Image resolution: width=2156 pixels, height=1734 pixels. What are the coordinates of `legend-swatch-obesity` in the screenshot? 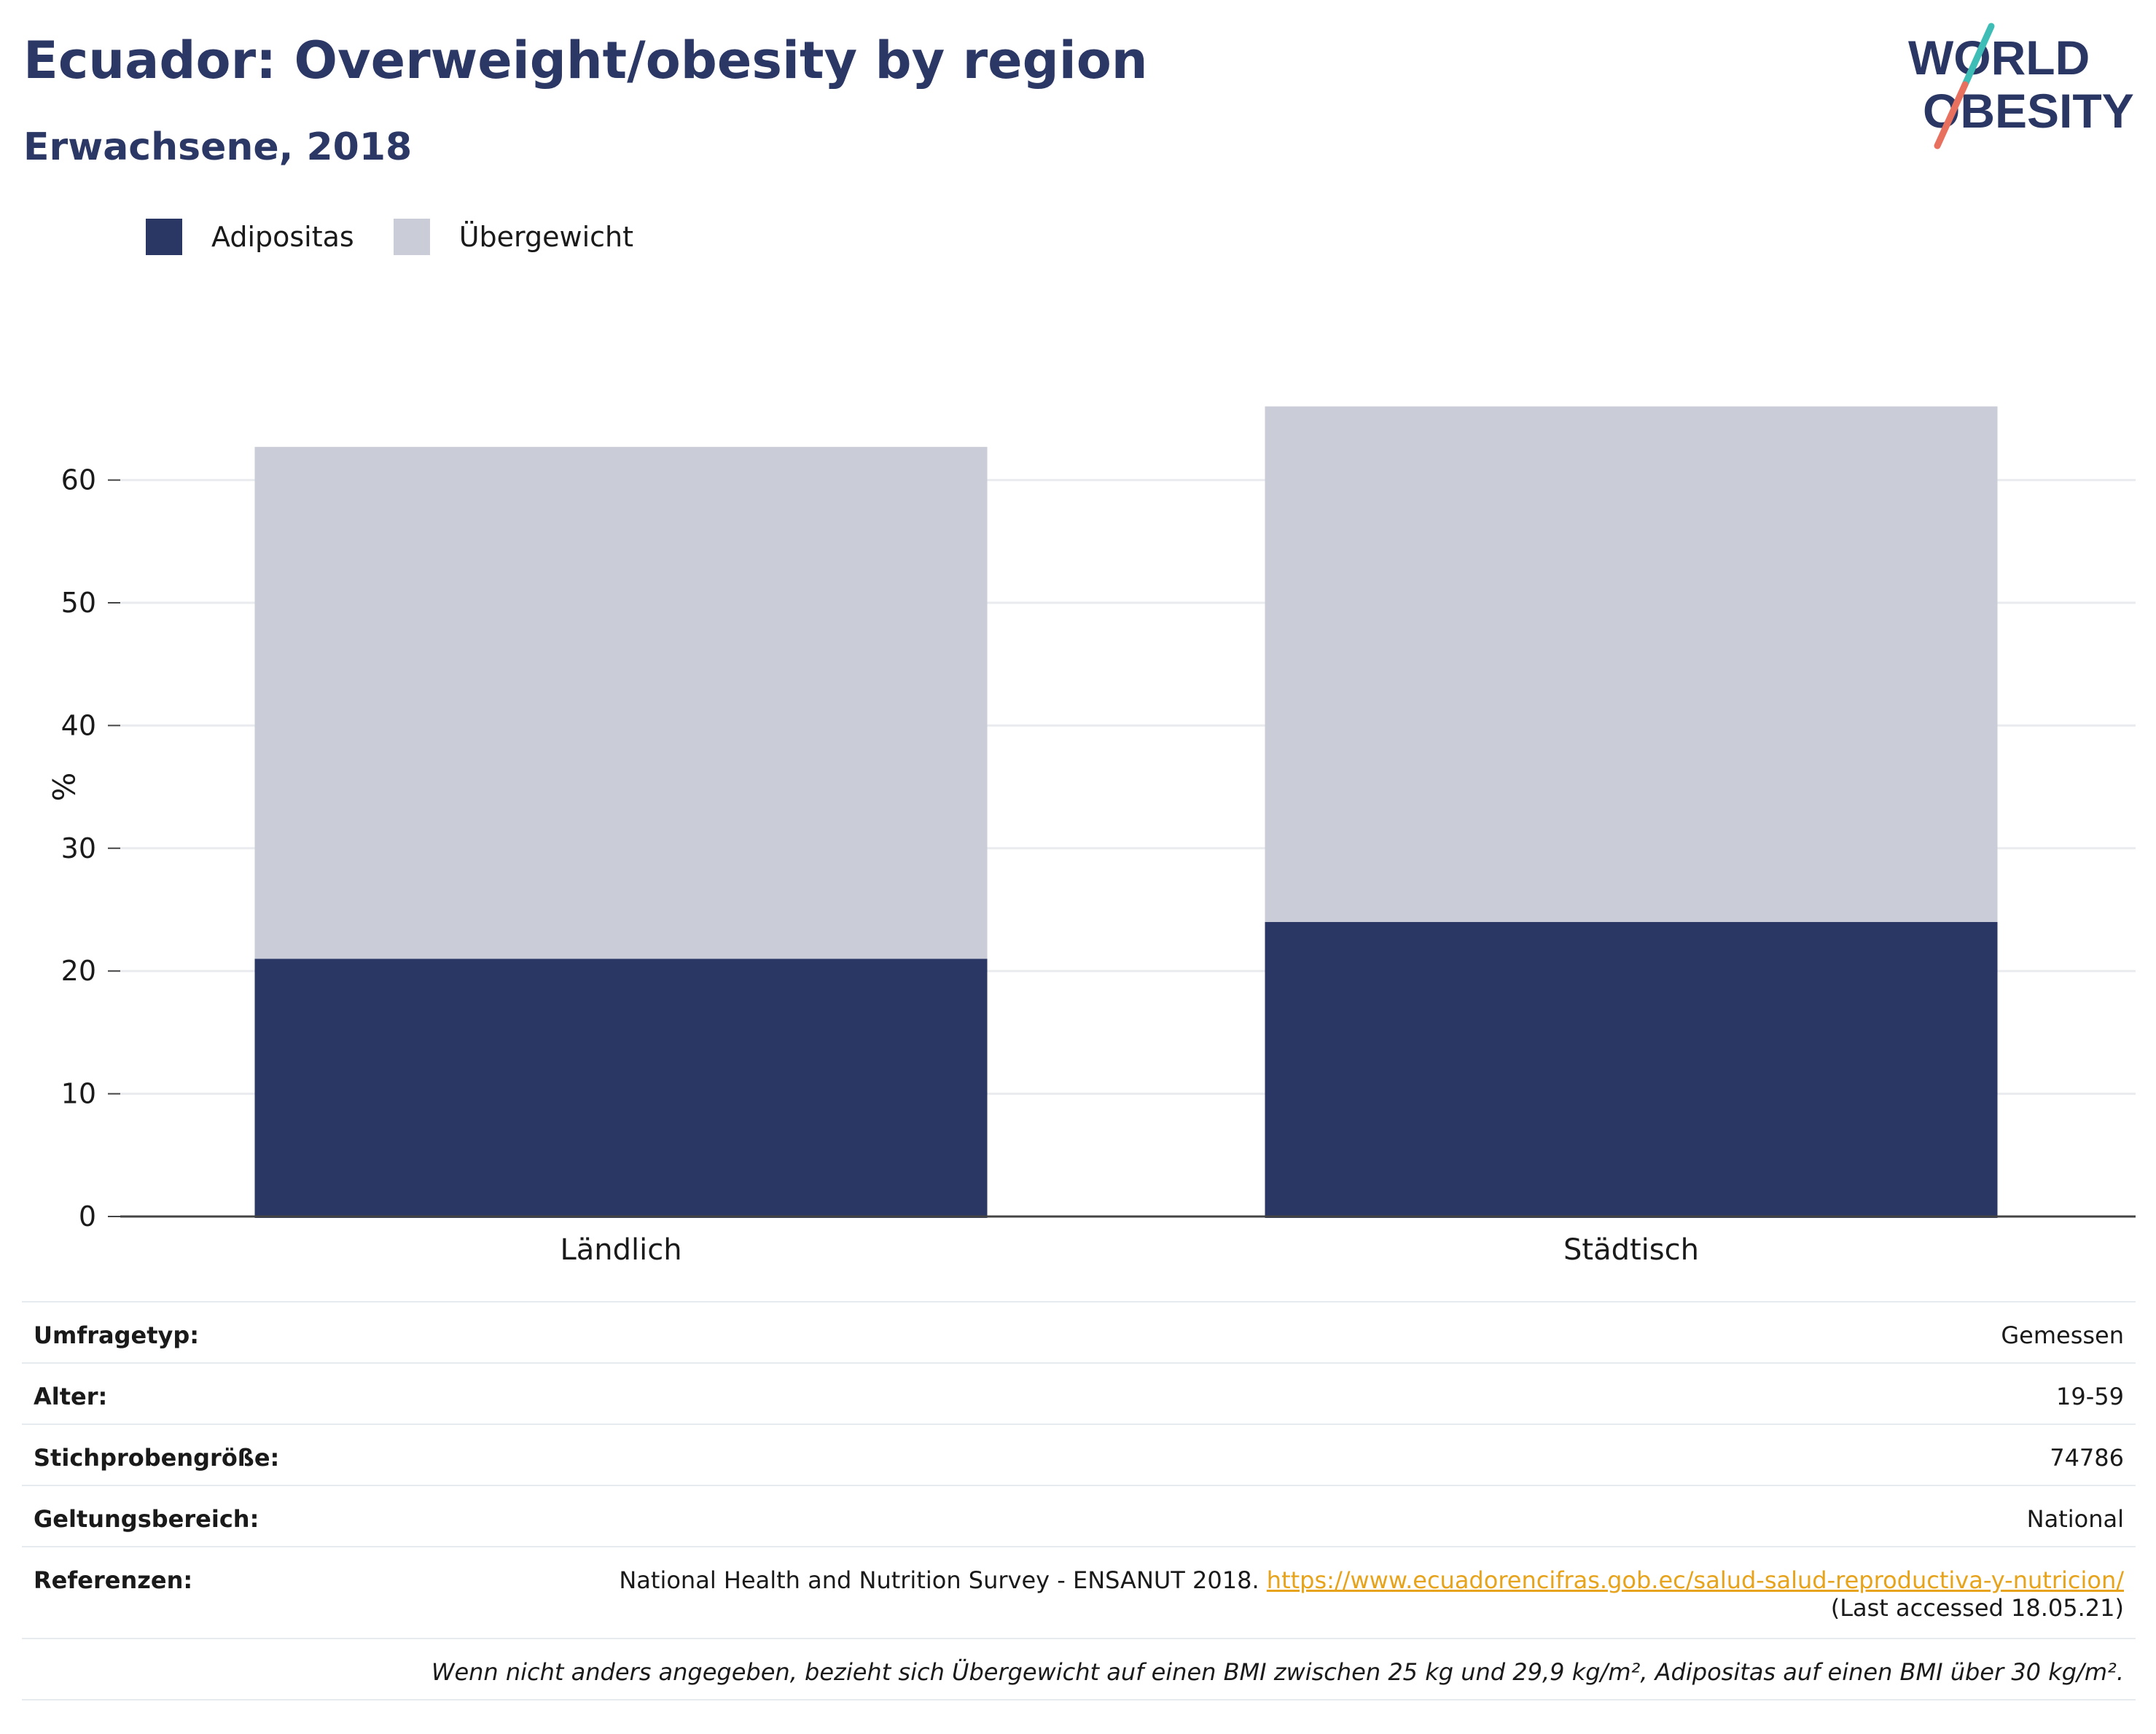 It's located at (164, 237).